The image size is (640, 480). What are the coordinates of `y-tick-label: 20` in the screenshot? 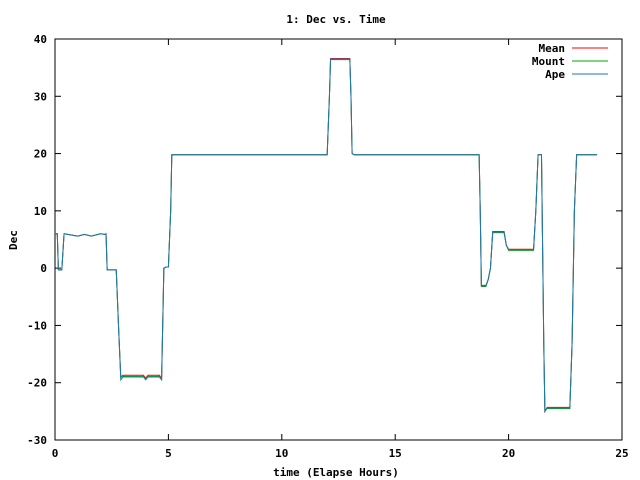 It's located at (40, 154).